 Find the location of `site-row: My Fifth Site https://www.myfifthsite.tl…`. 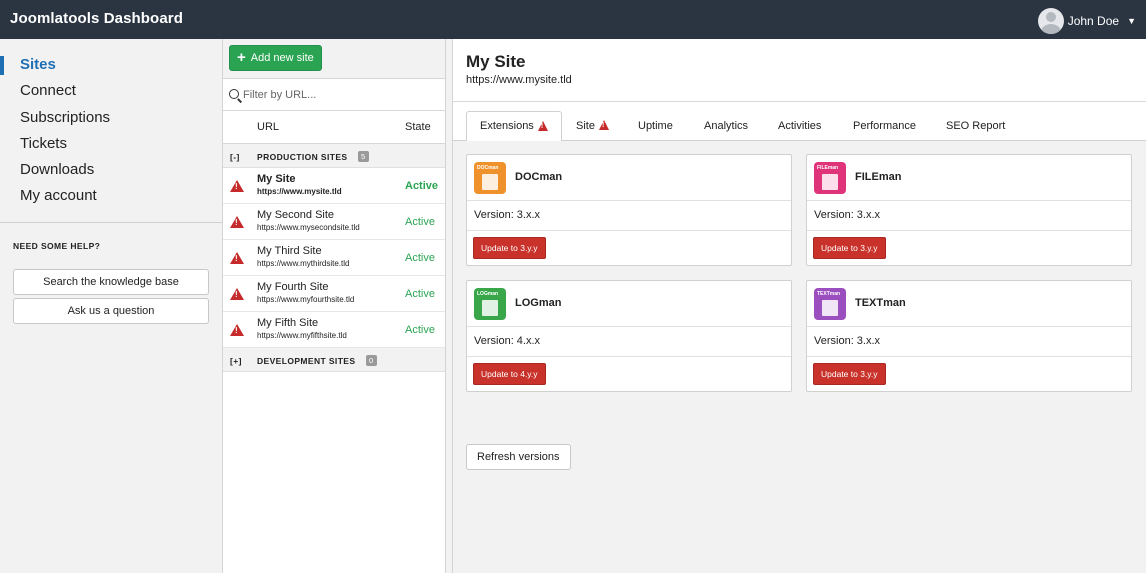

site-row: My Fifth Site https://www.myfifthsite.tl… is located at coordinates (334, 330).